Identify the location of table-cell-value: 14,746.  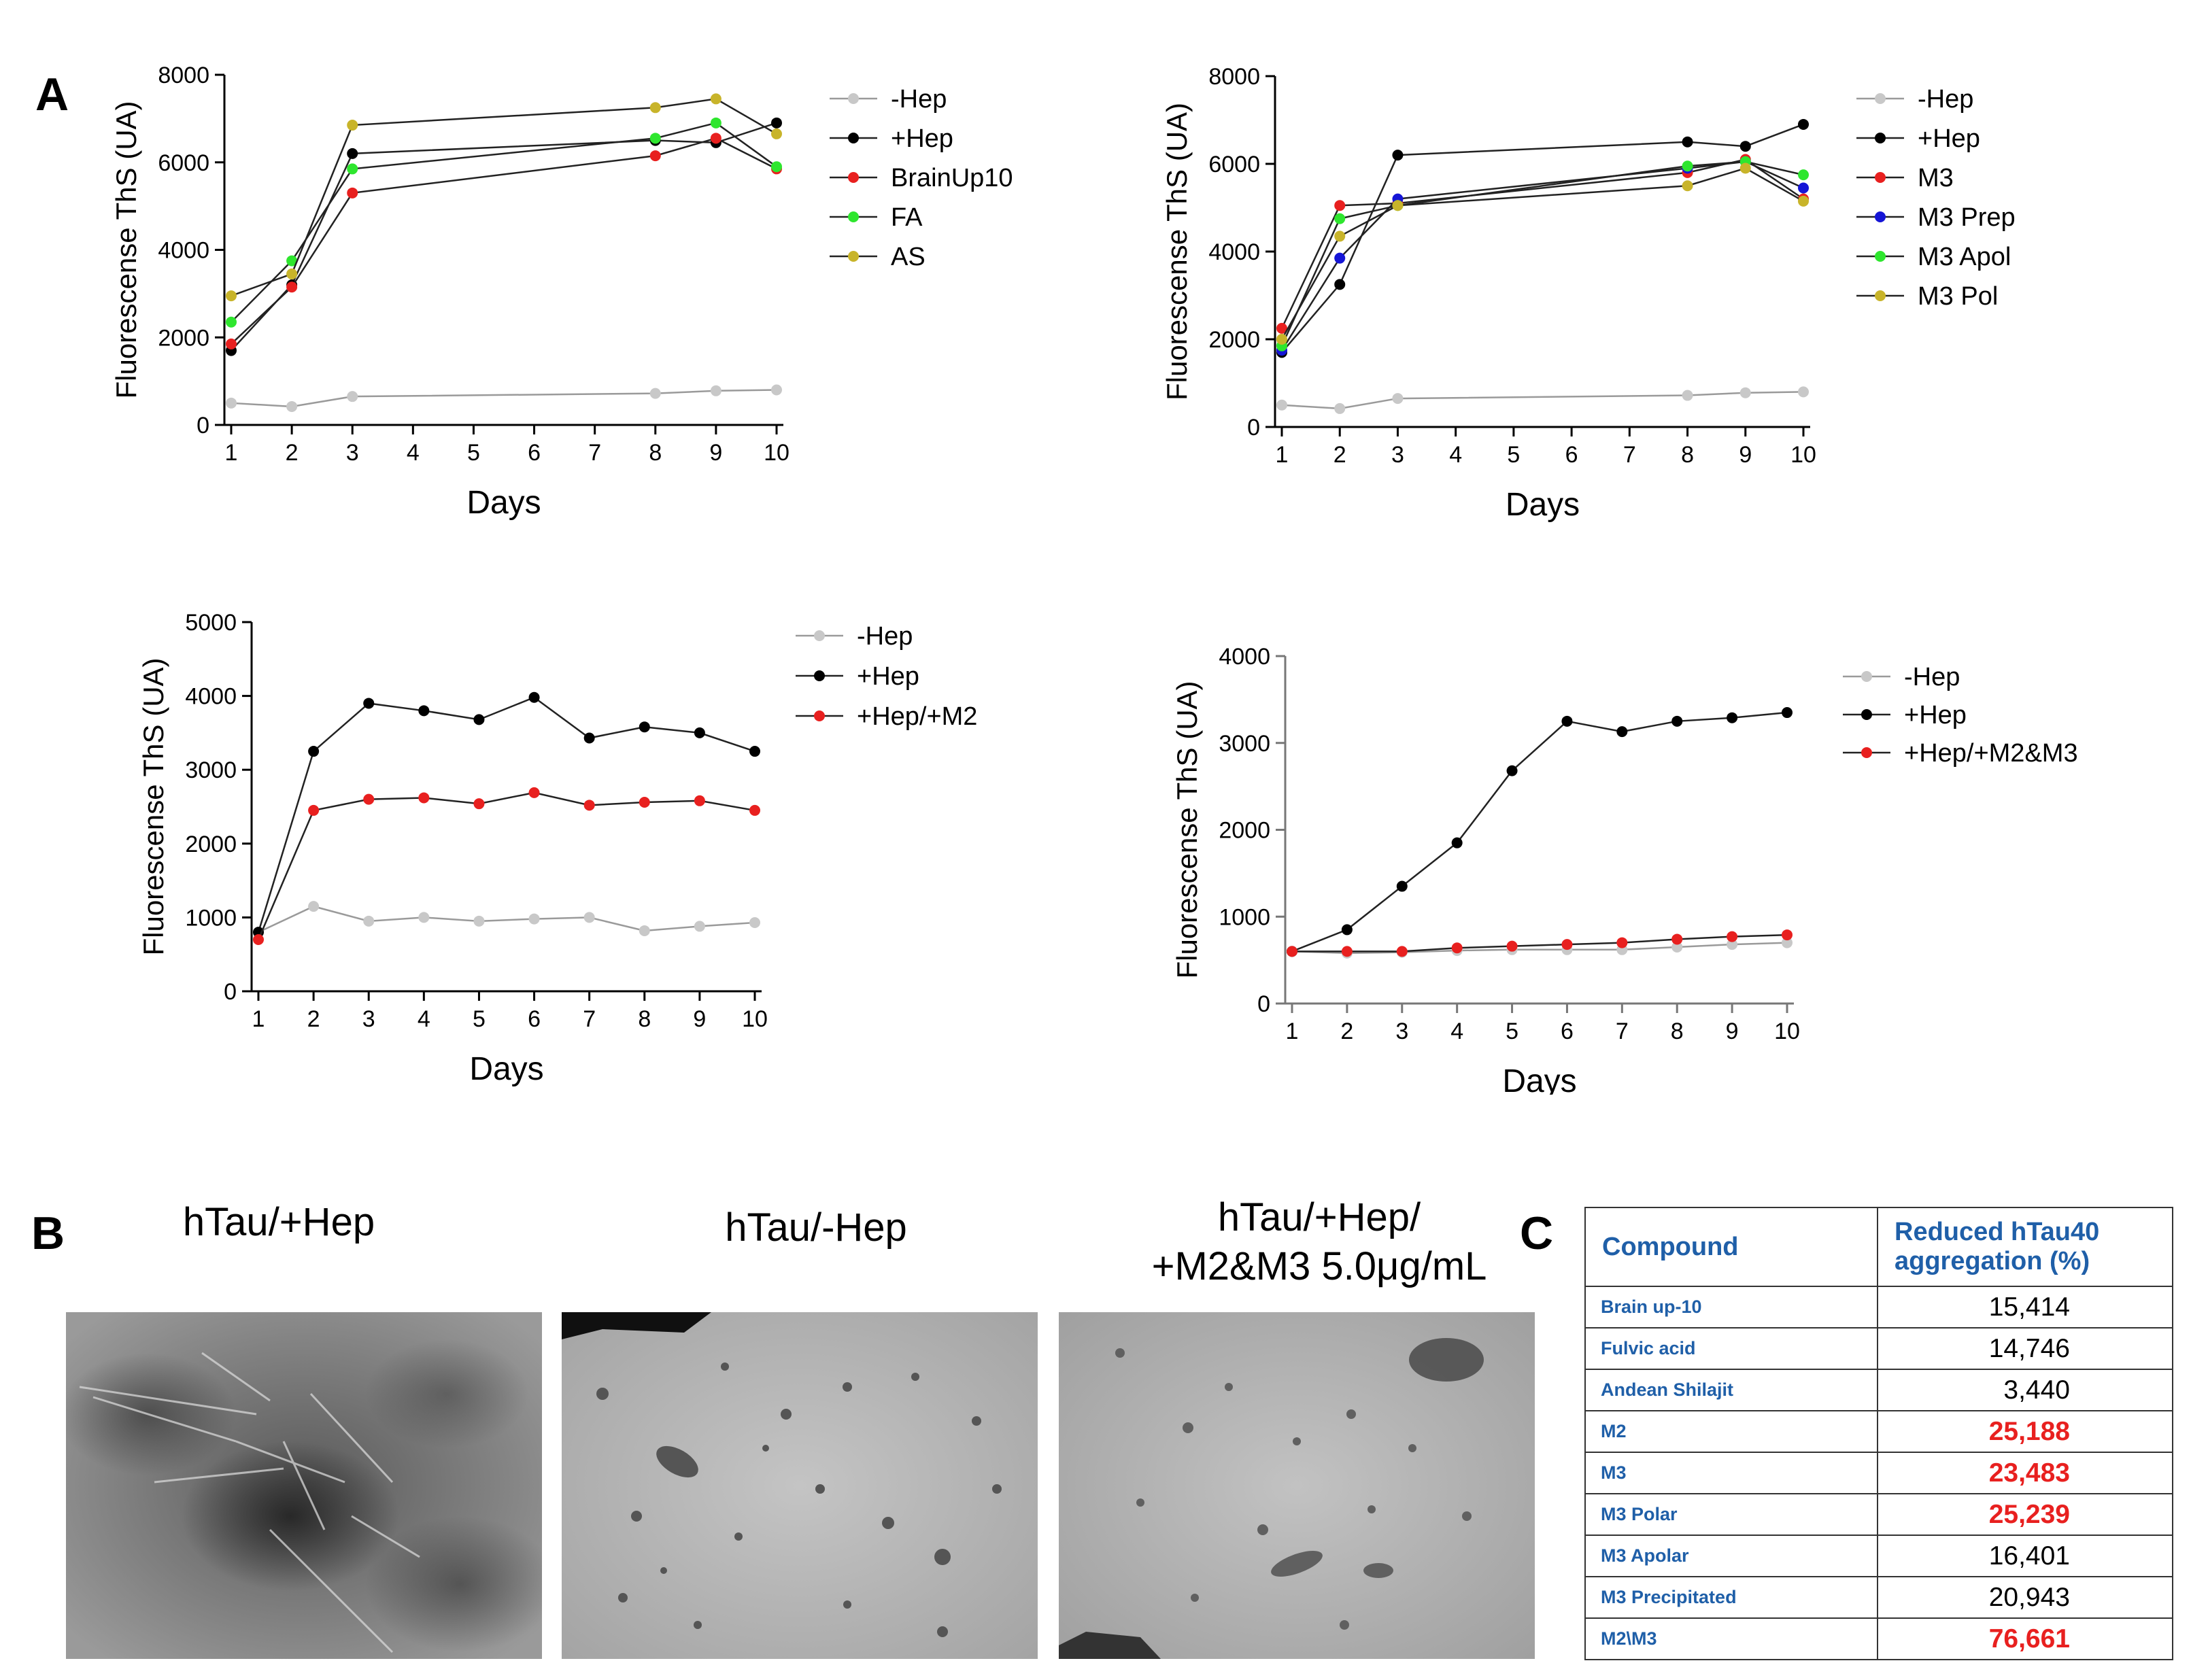
(2025, 1348).